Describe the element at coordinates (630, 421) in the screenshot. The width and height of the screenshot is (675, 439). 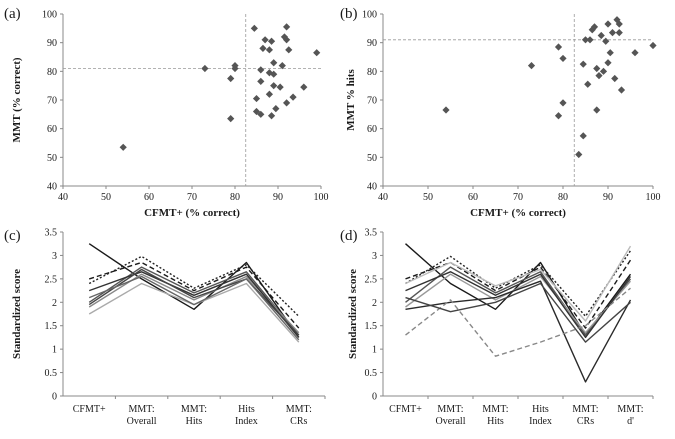
I see `category-label-line: d'` at that location.